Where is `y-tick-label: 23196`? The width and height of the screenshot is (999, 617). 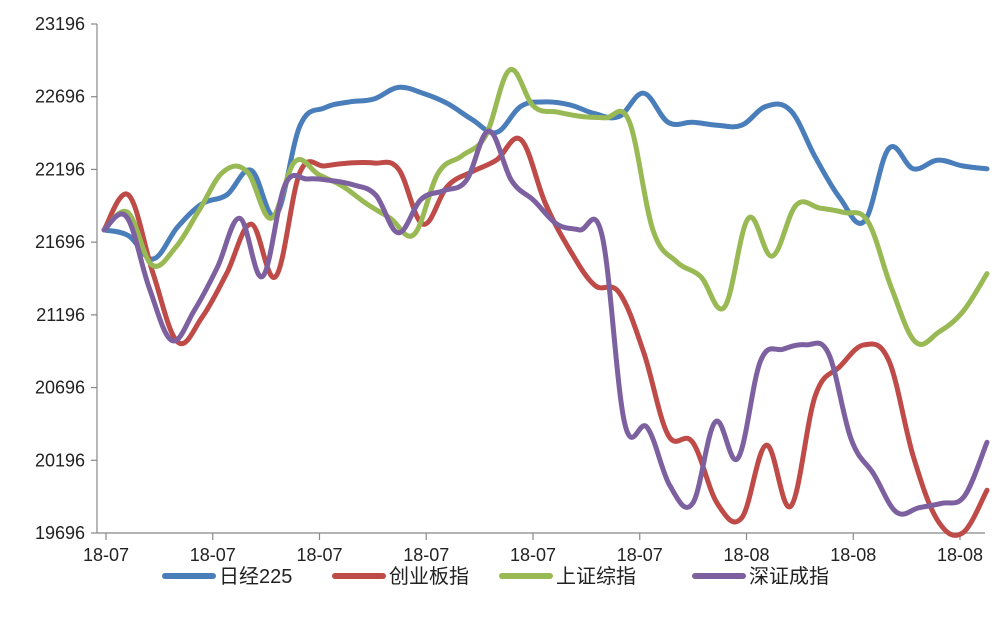
y-tick-label: 23196 is located at coordinates (60, 24).